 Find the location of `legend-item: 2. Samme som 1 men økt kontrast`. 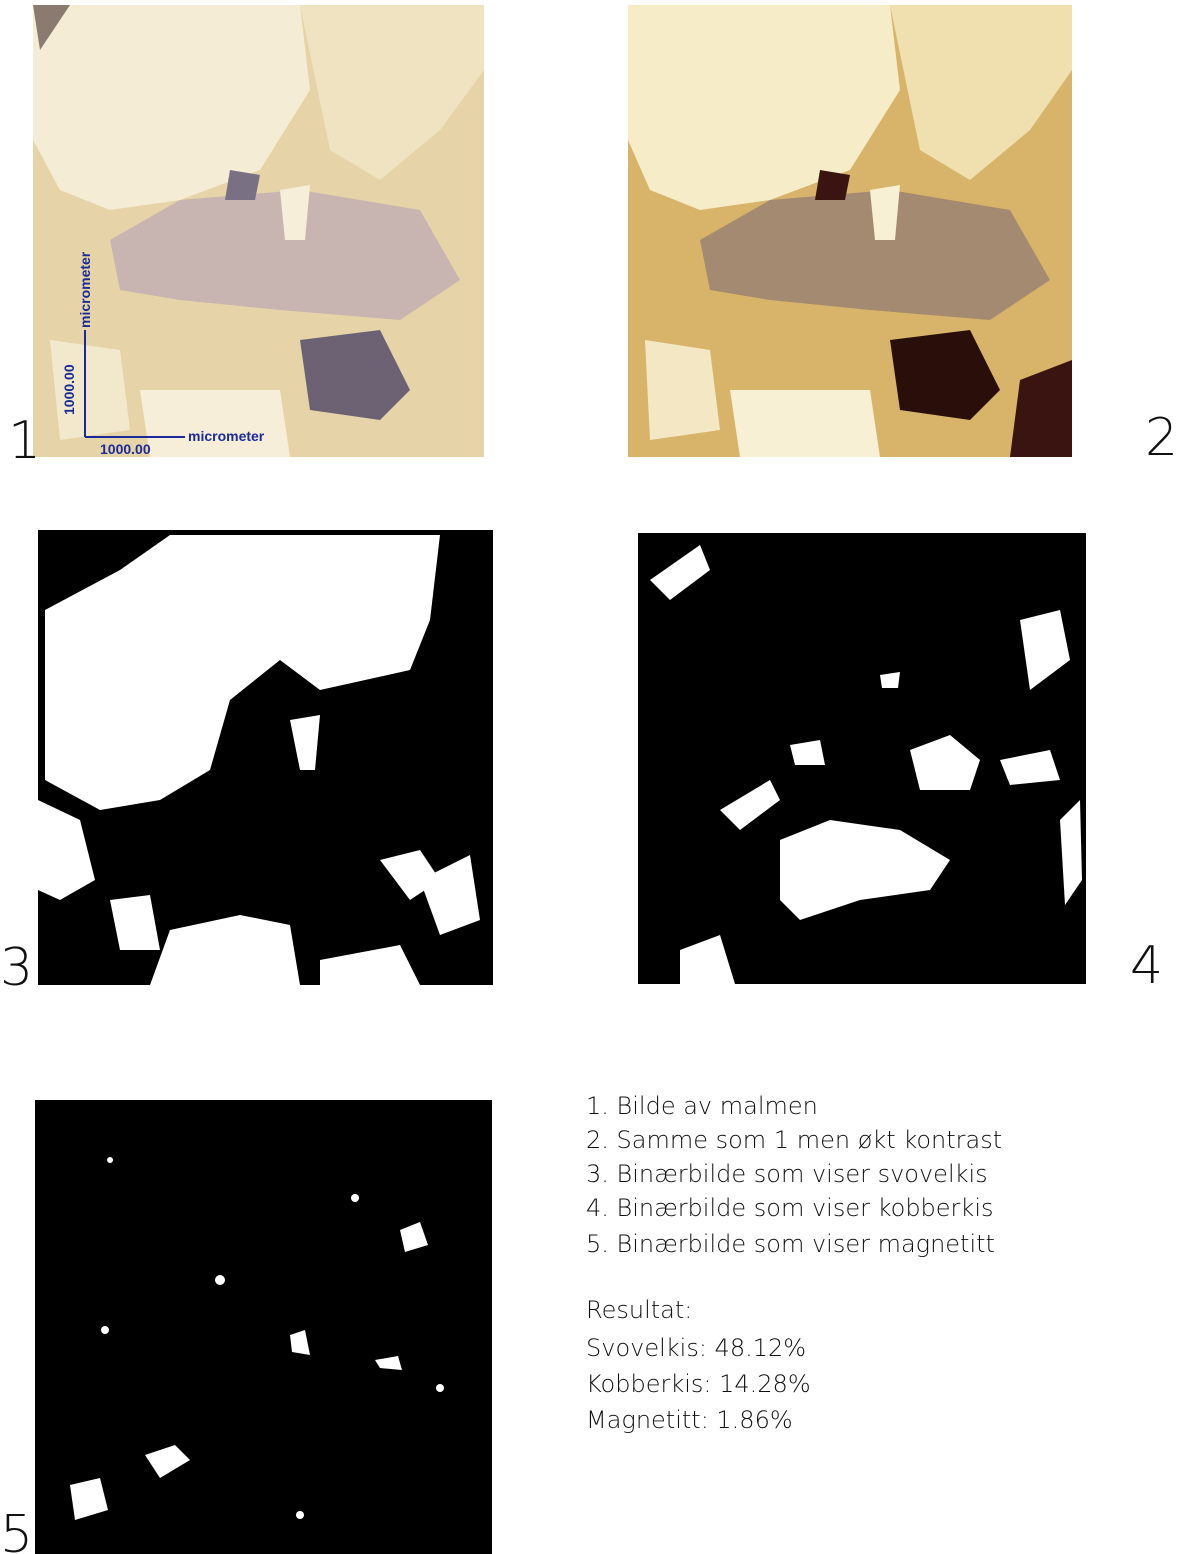

legend-item: 2. Samme som 1 men økt kontrast is located at coordinates (794, 1140).